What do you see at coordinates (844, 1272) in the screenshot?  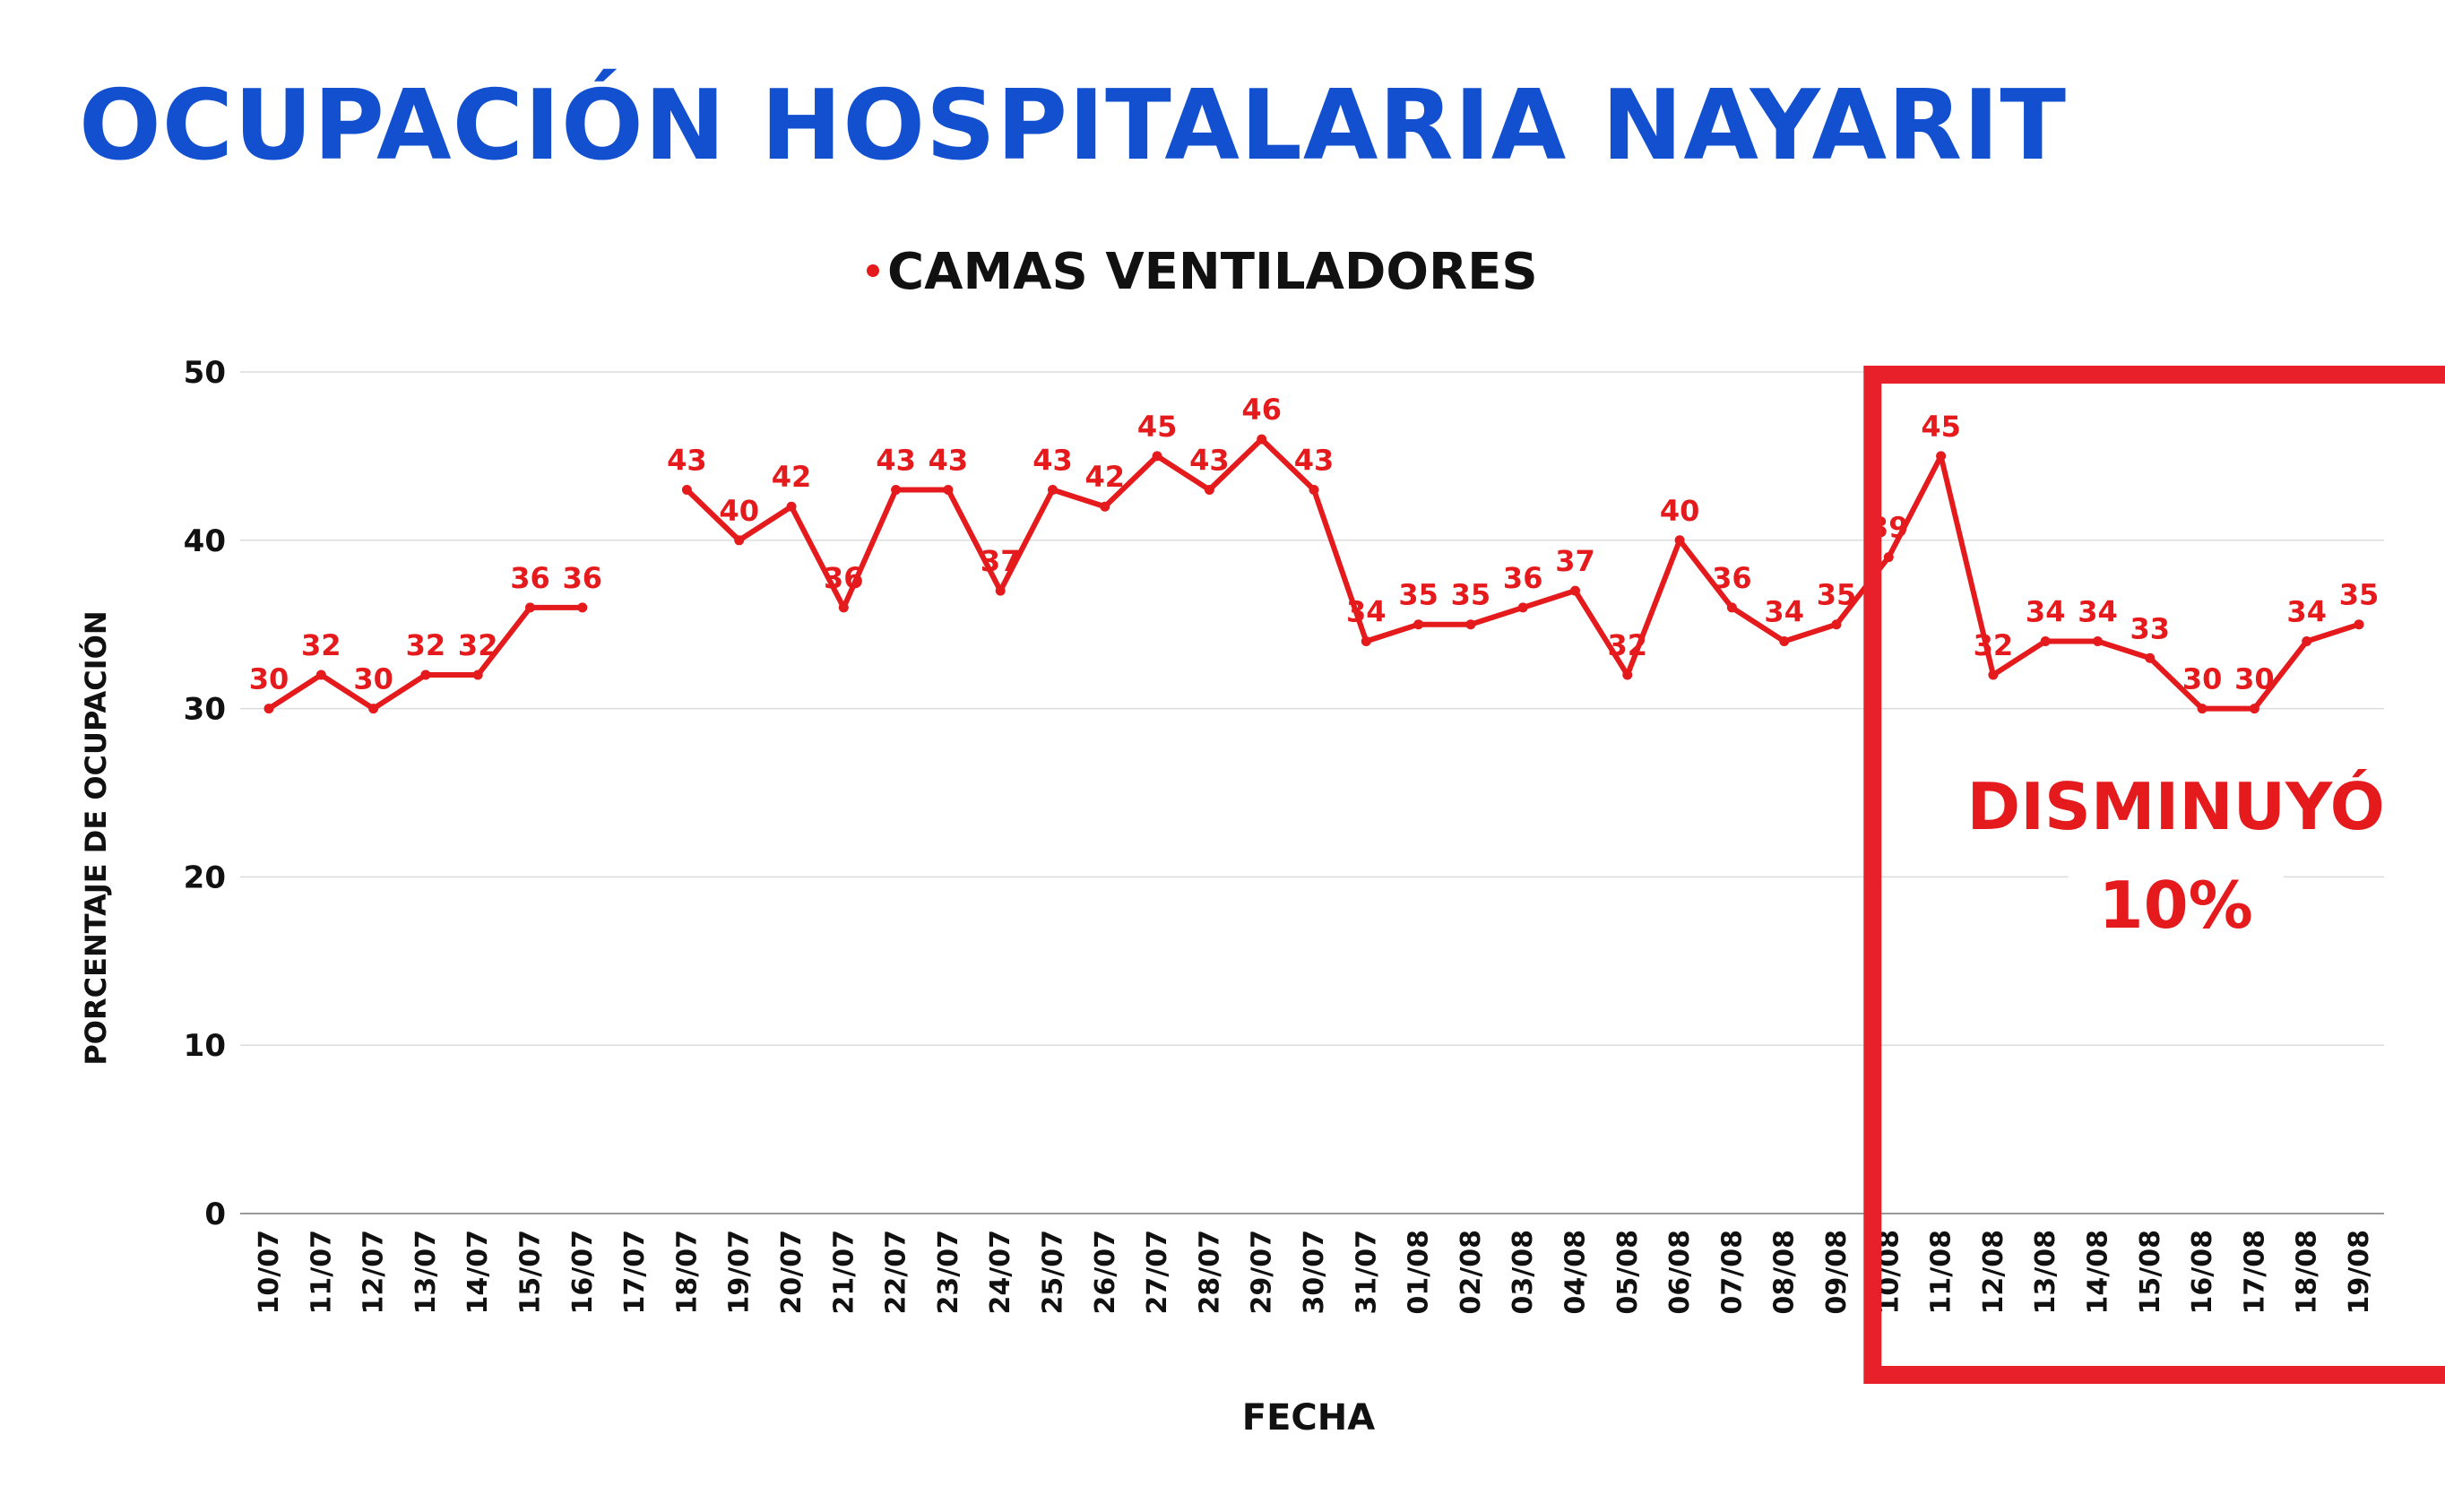 I see `x-tick-label: 21/07` at bounding box center [844, 1272].